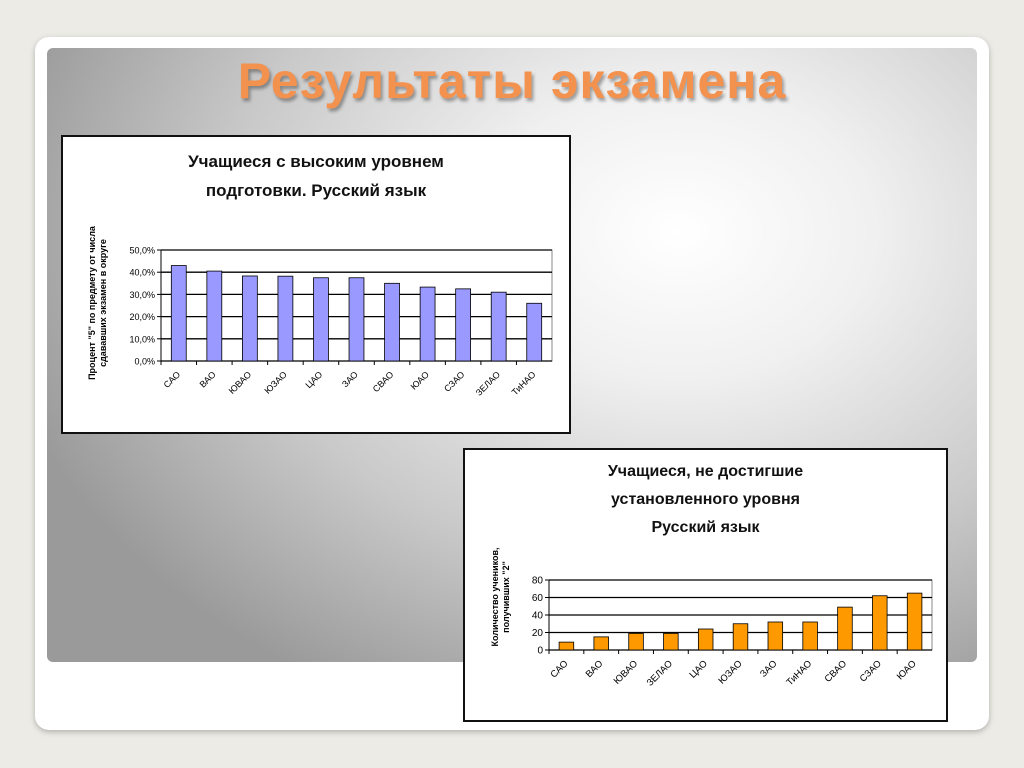  Describe the element at coordinates (142, 251) in the screenshot. I see `y-tick-label: 50,0%` at that location.